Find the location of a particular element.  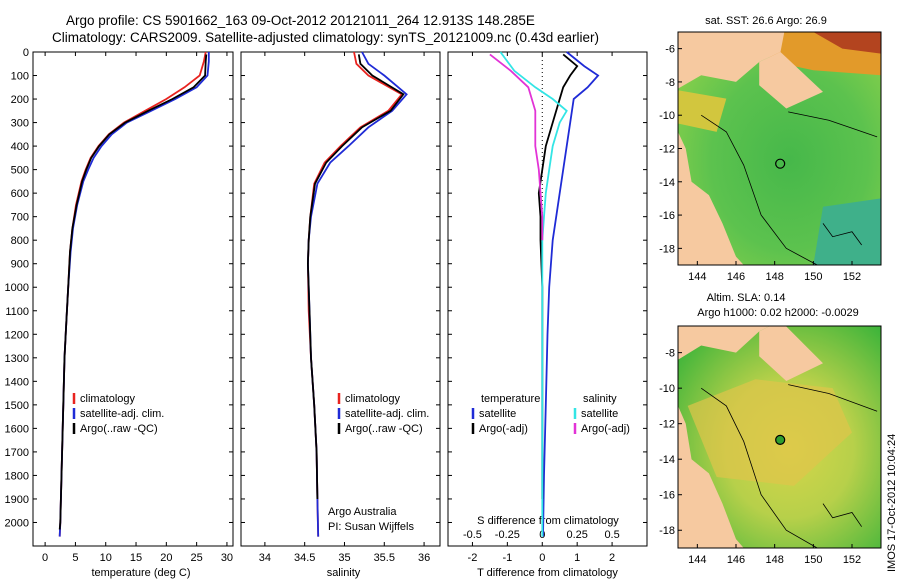

temperature-xtick-label: 25 is located at coordinates (197, 558).